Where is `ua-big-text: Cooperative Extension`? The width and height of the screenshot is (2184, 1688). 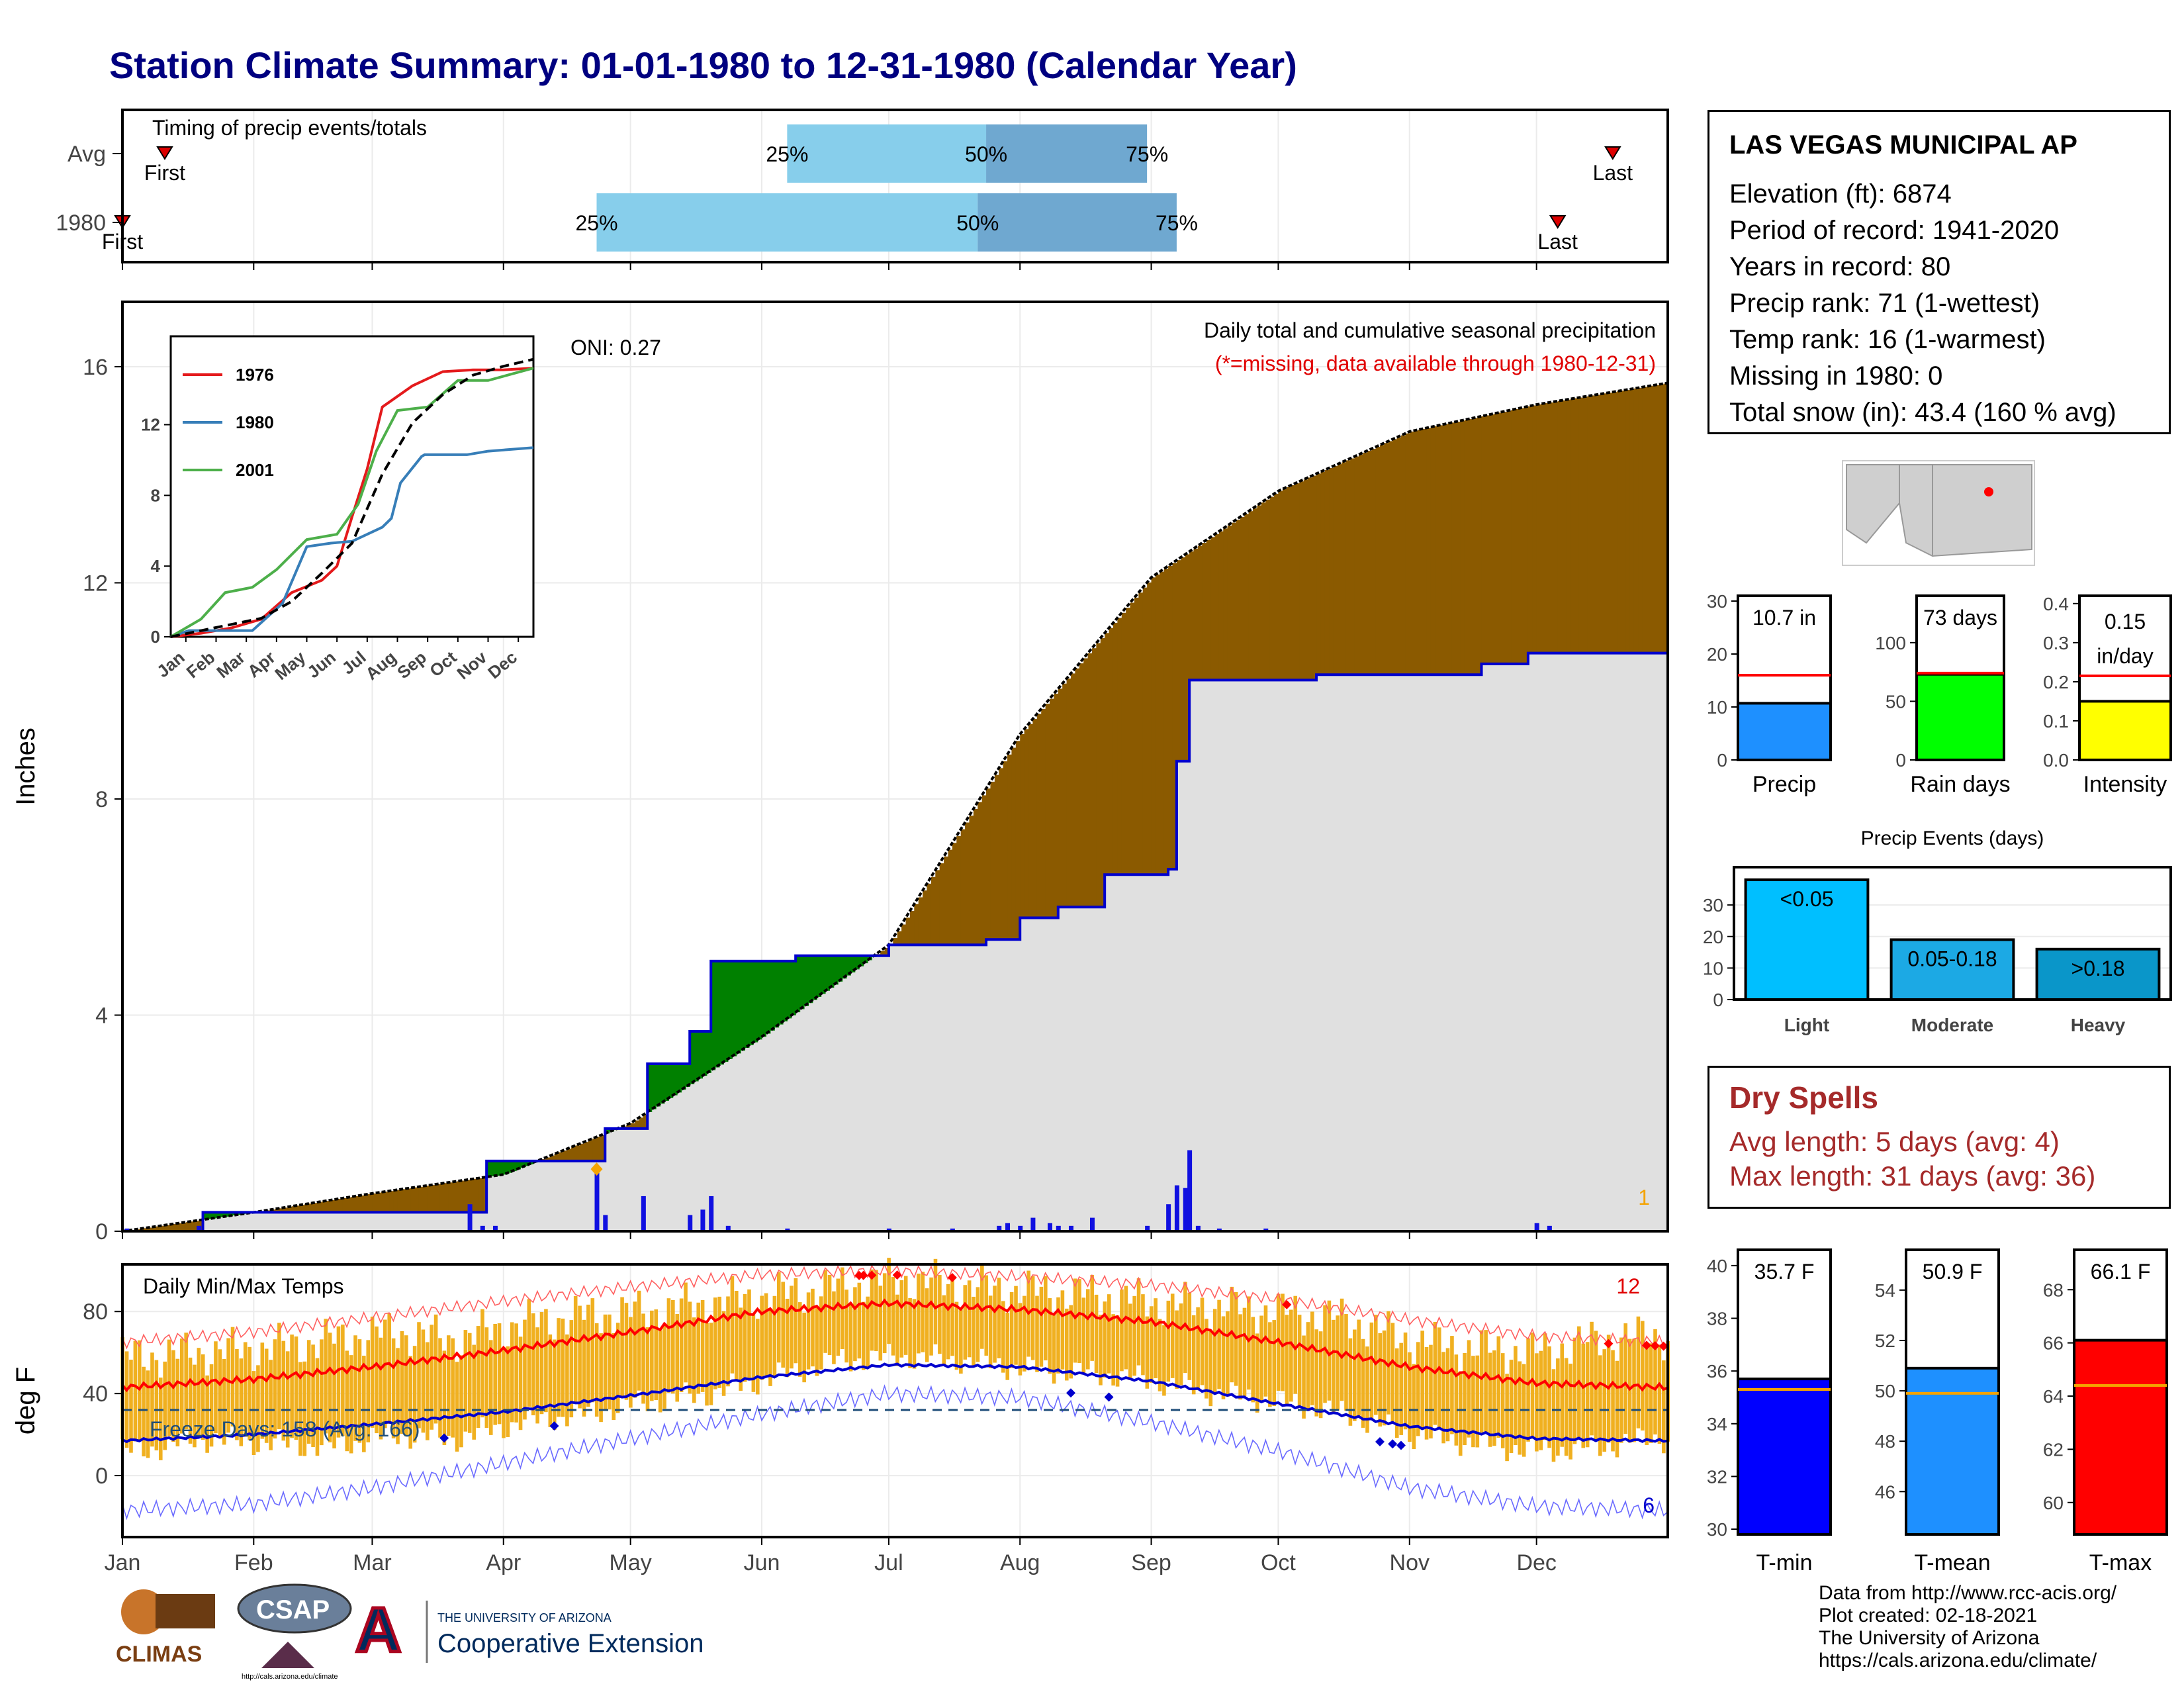
ua-big-text: Cooperative Extension is located at coordinates (570, 1643).